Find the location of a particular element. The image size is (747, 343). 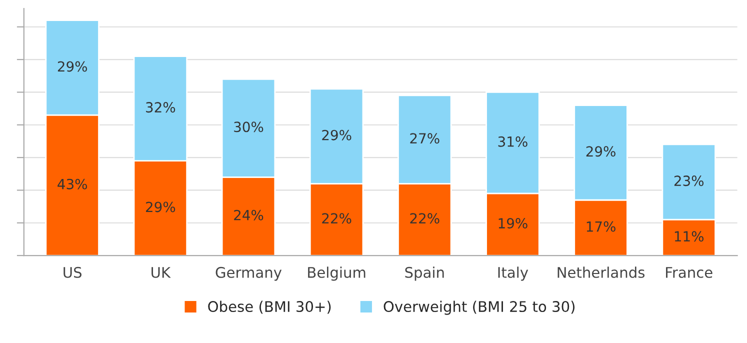

data-label: 17% is located at coordinates (601, 226).